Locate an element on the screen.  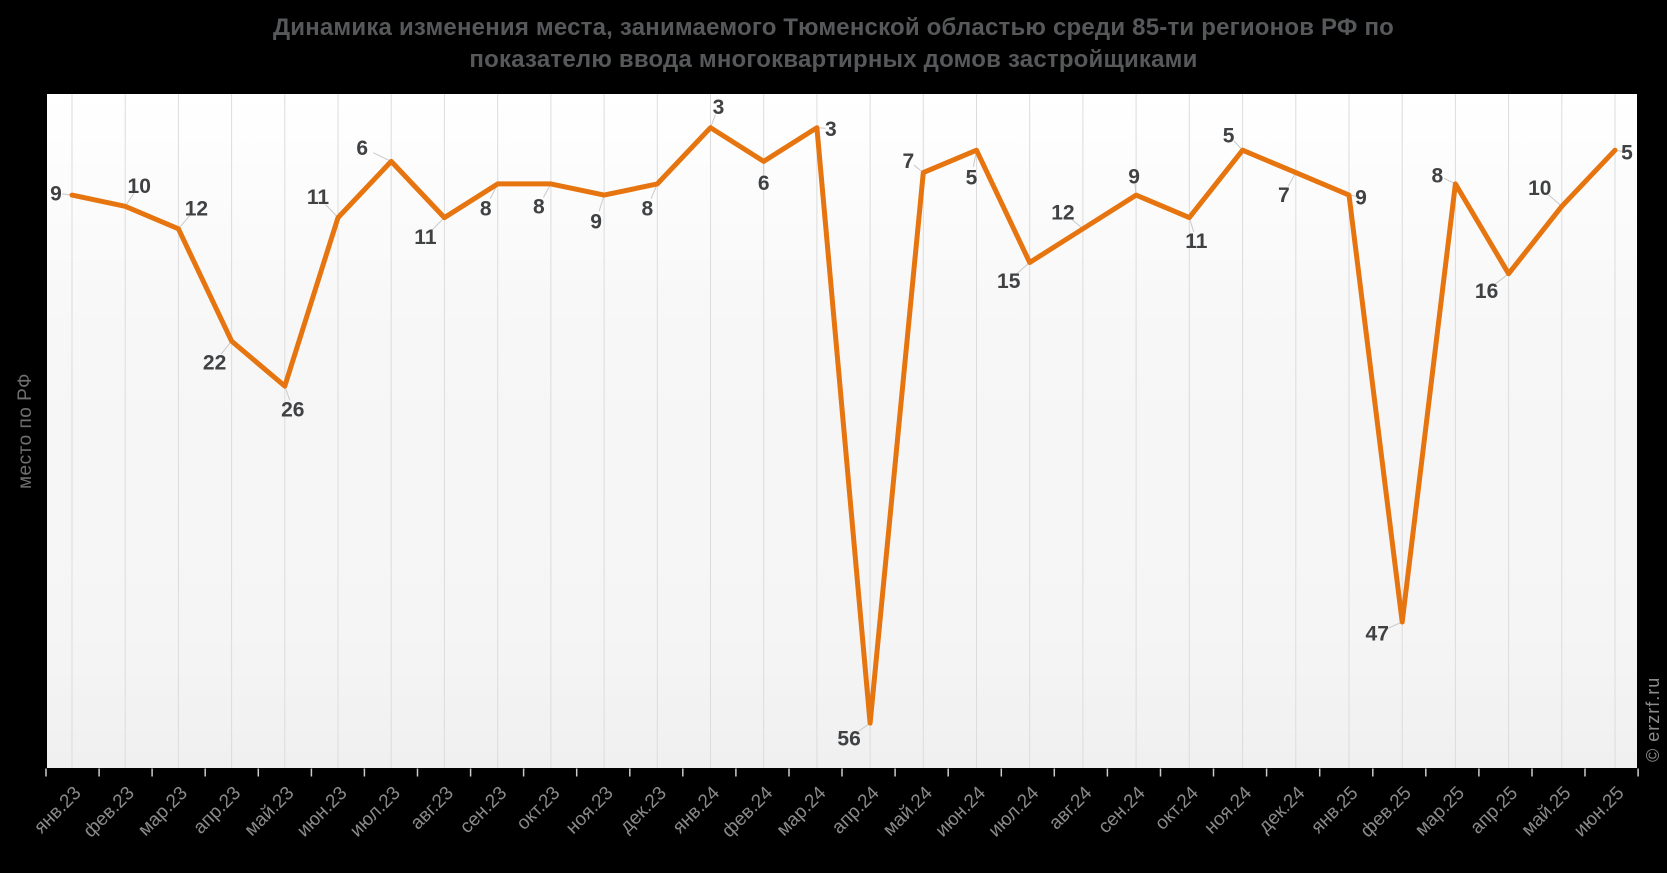
x-axis-label: май.23 is located at coordinates (270, 812).